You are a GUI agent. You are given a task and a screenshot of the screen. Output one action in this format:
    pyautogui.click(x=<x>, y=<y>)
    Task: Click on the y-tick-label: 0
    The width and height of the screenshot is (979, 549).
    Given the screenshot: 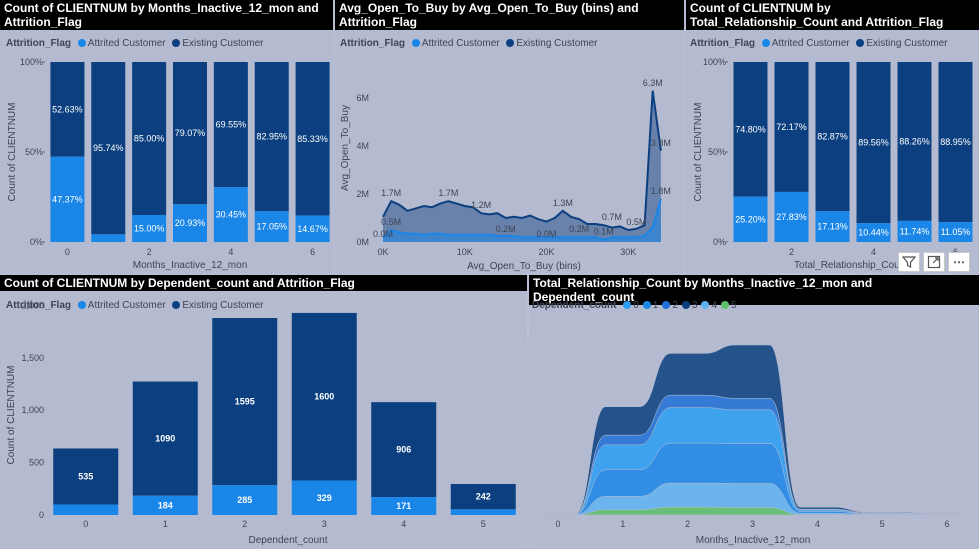 What is the action you would take?
    pyautogui.click(x=41, y=515)
    